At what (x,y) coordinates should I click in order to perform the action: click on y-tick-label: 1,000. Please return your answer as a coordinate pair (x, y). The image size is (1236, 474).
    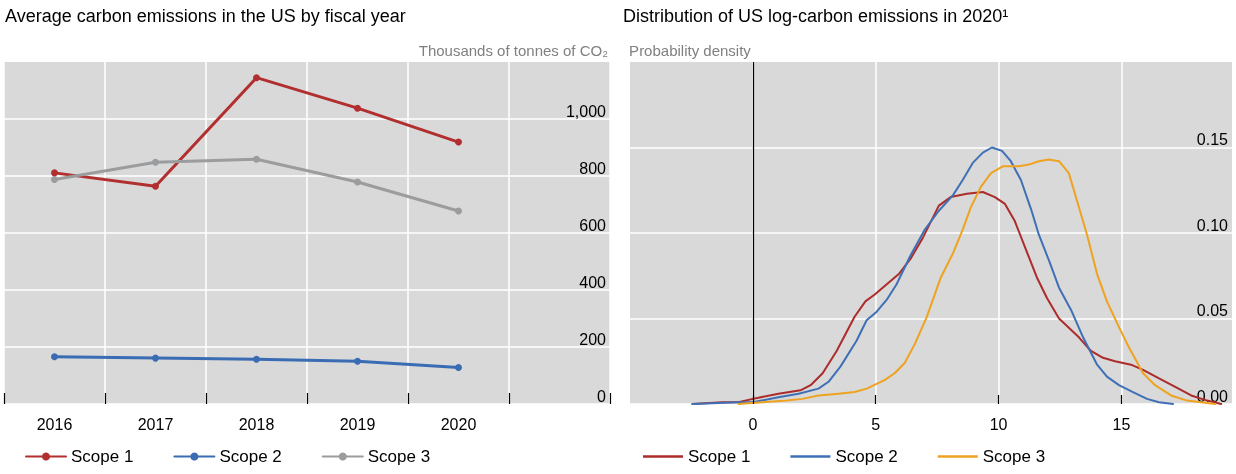
    Looking at the image, I should click on (586, 111).